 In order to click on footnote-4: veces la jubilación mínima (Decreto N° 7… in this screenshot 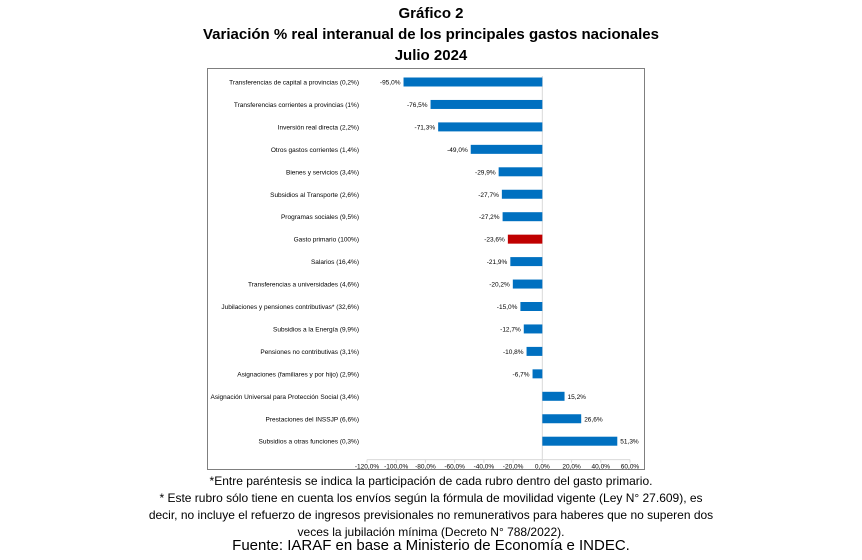, I will do `click(431, 532)`.